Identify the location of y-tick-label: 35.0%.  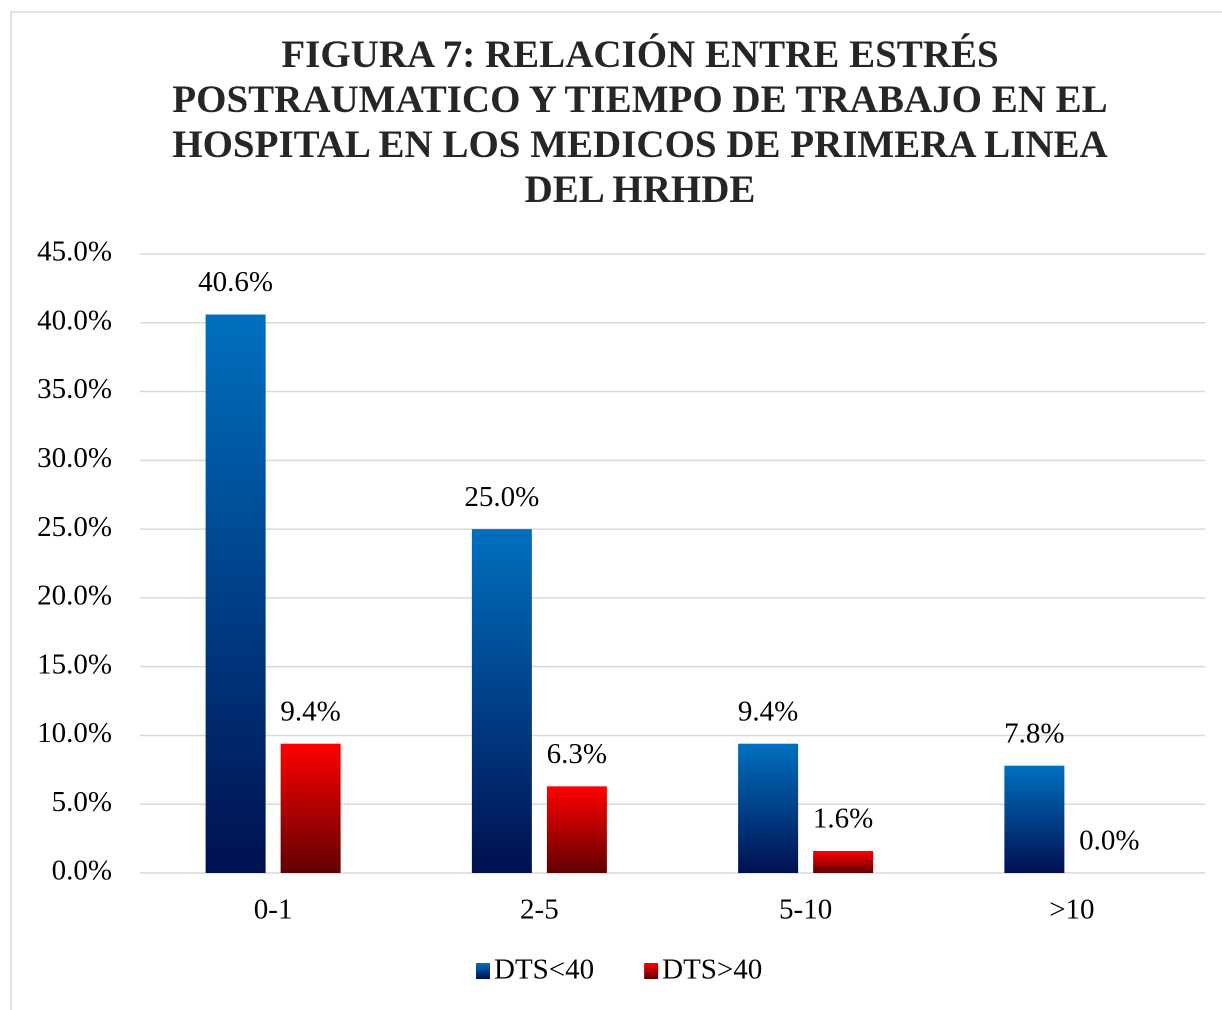
(74, 389).